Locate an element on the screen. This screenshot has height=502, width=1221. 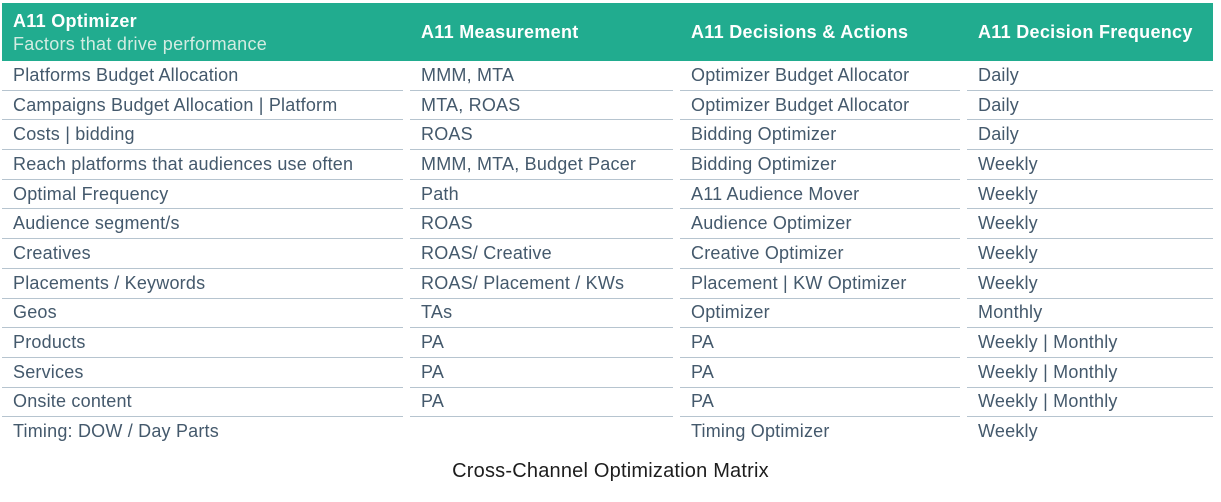
cell-factor: Geos is located at coordinates (206, 314).